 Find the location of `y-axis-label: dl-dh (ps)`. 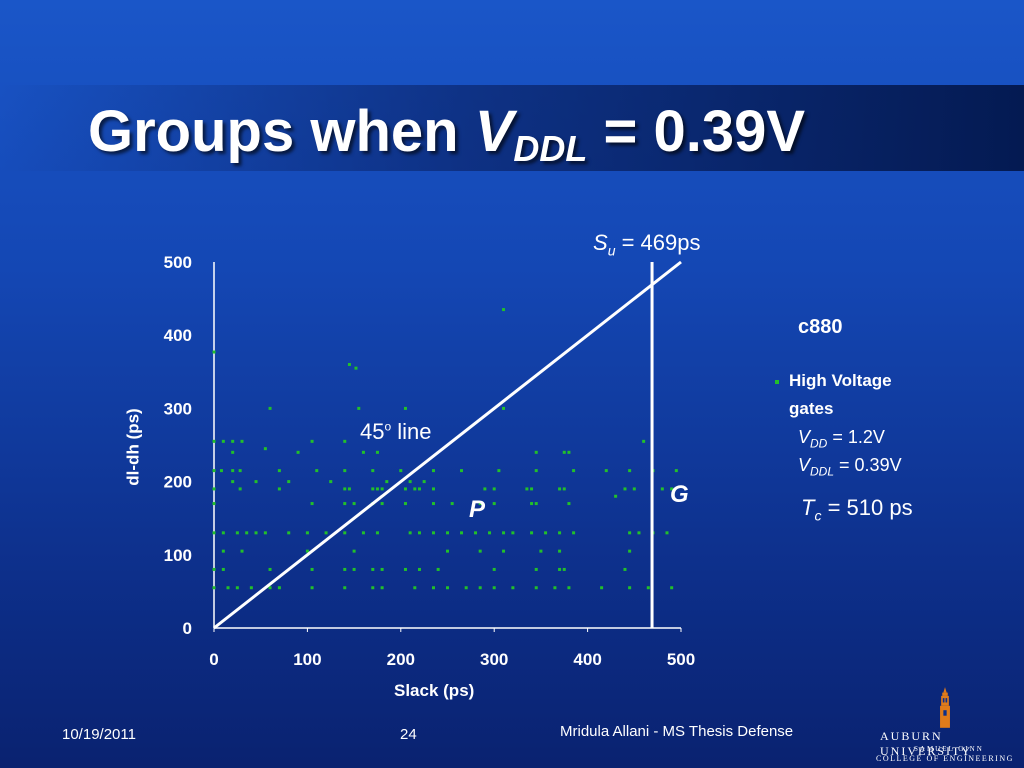

y-axis-label: dl-dh (ps) is located at coordinates (133, 447).